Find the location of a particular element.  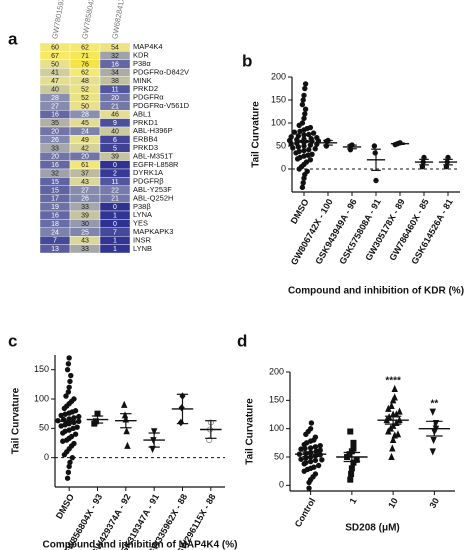

row-label: LYNA is located at coordinates (142, 214).